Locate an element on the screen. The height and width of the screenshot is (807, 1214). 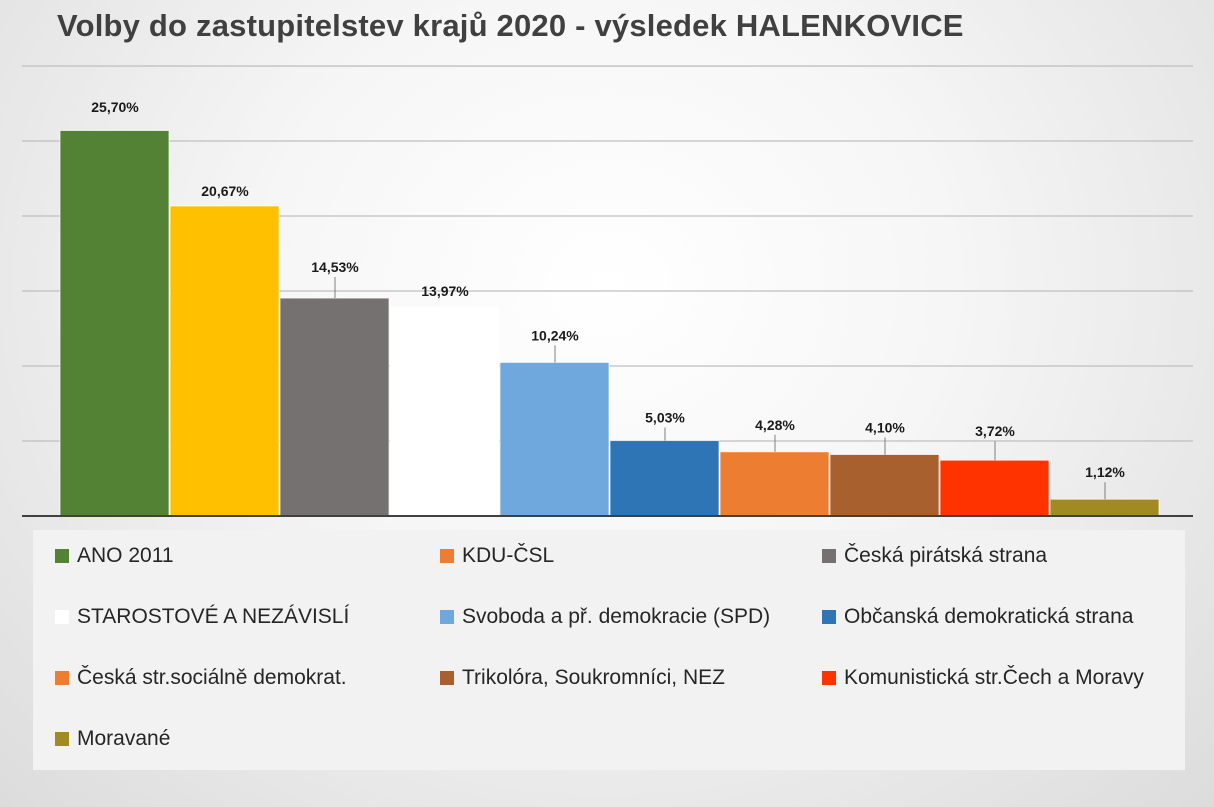
legend-label: KDU-ČSL is located at coordinates (508, 555).